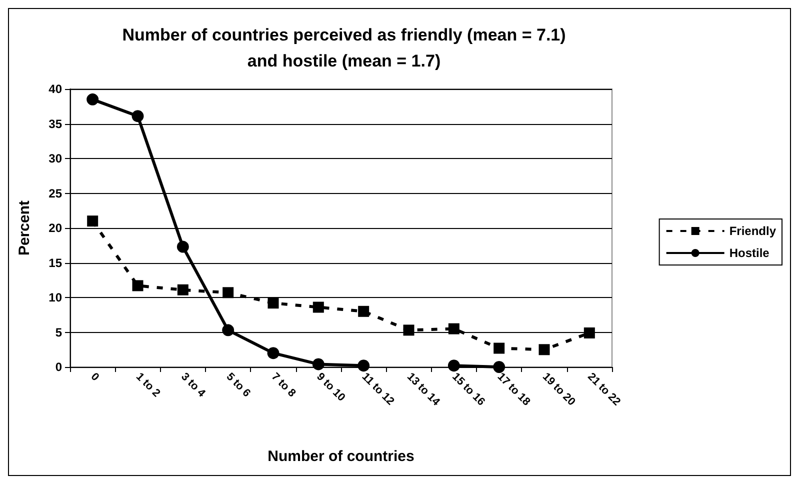 The image size is (799, 484). I want to click on x-tick-label: 19 to 20, so click(559, 389).